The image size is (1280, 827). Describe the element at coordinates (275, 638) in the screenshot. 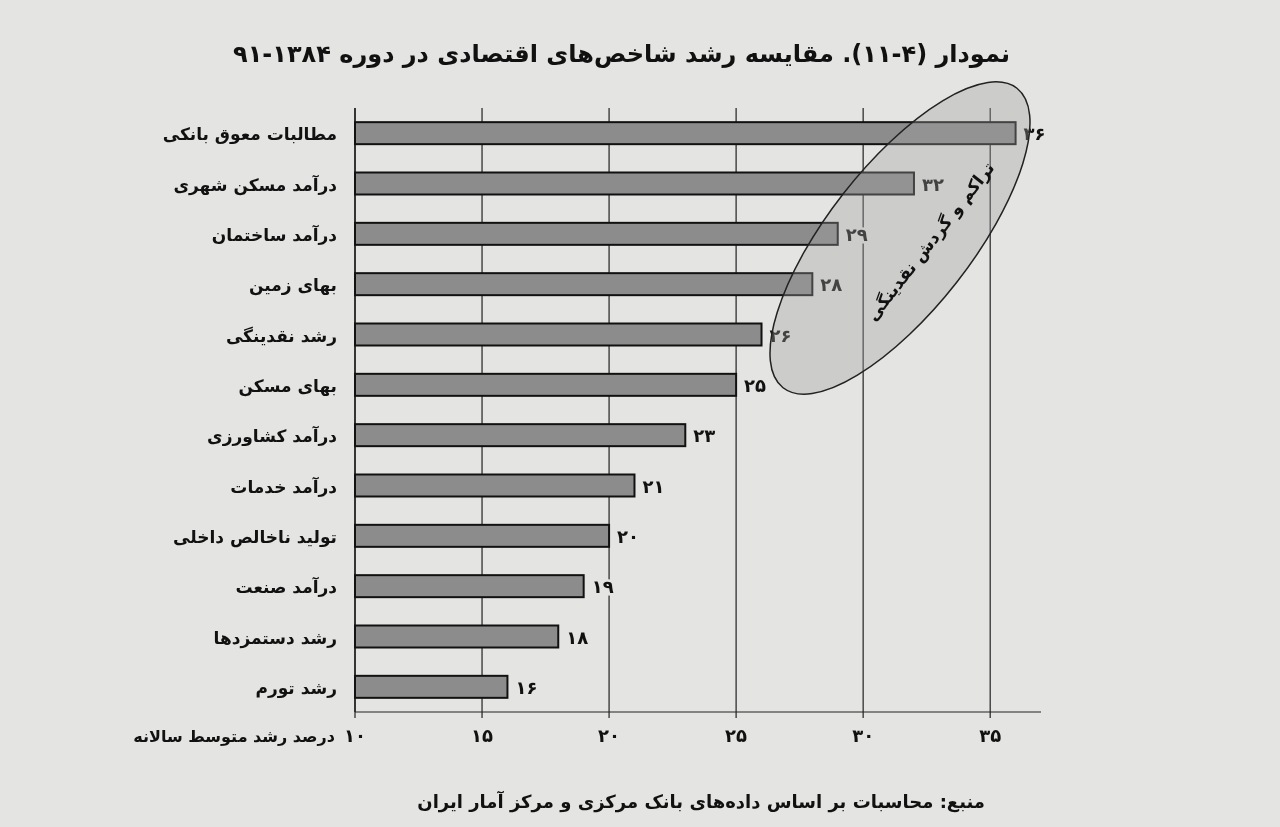

I see `y-tick-label: رشد دستمزدها` at that location.